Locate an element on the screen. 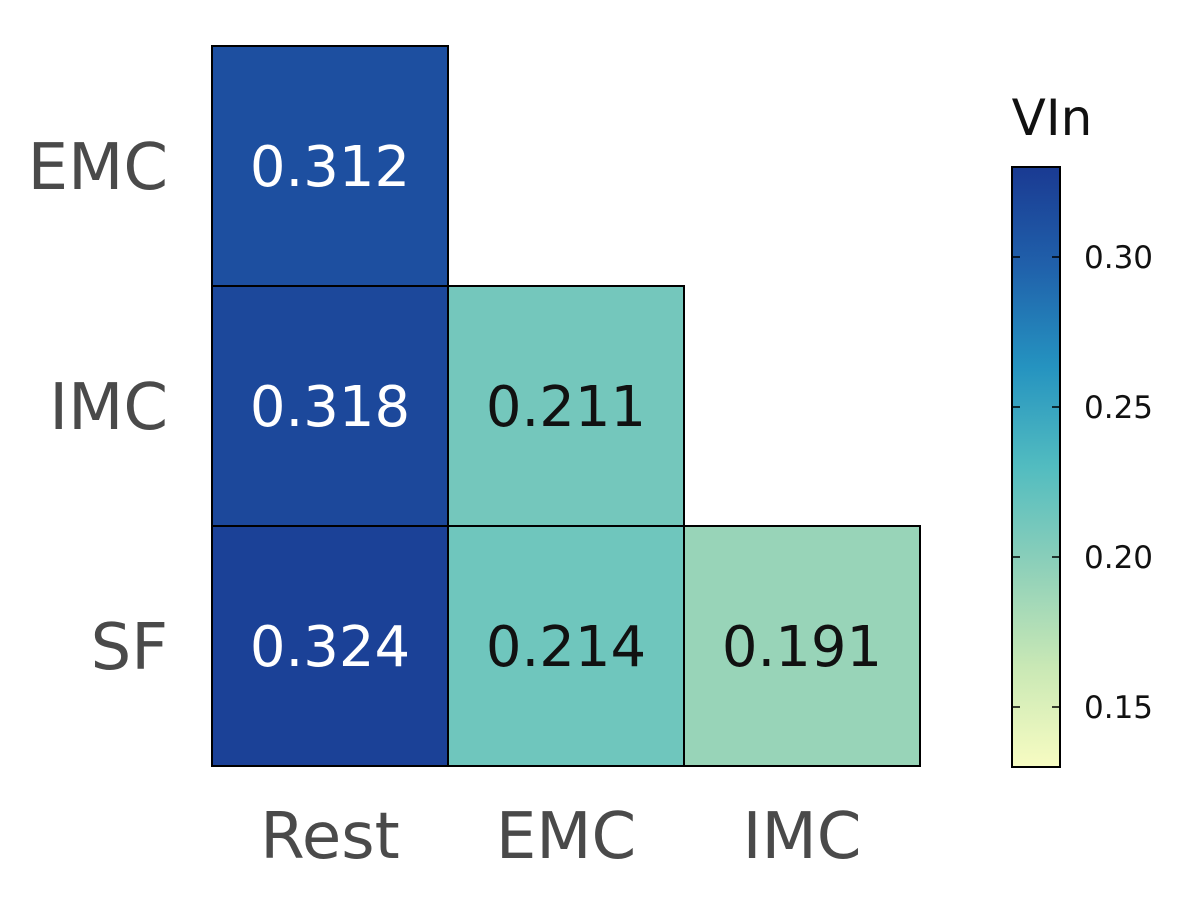  cell-value-label: 0.214 is located at coordinates (566, 647).